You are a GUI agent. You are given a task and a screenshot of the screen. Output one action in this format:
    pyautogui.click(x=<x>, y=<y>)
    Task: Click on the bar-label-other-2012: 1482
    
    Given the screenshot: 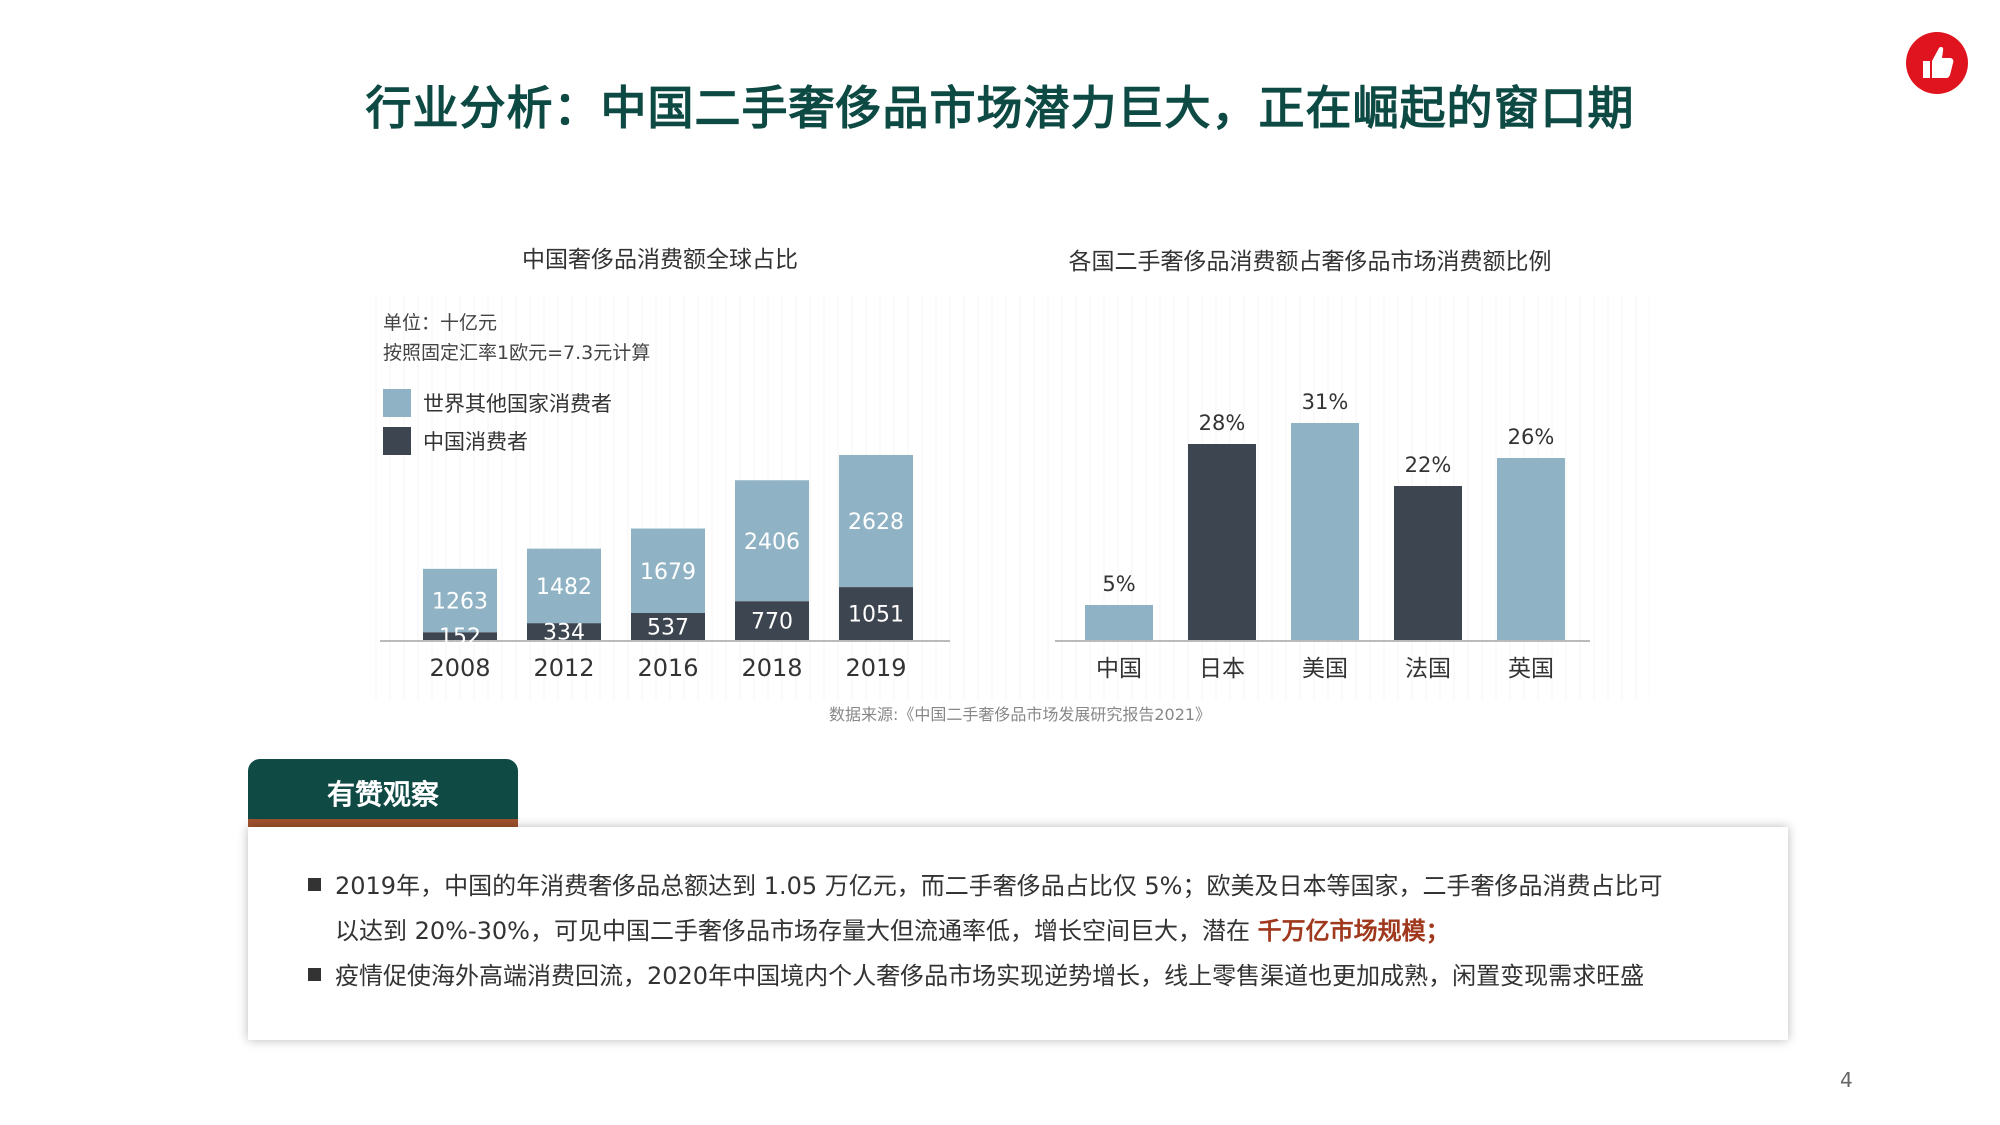 What is the action you would take?
    pyautogui.click(x=564, y=587)
    